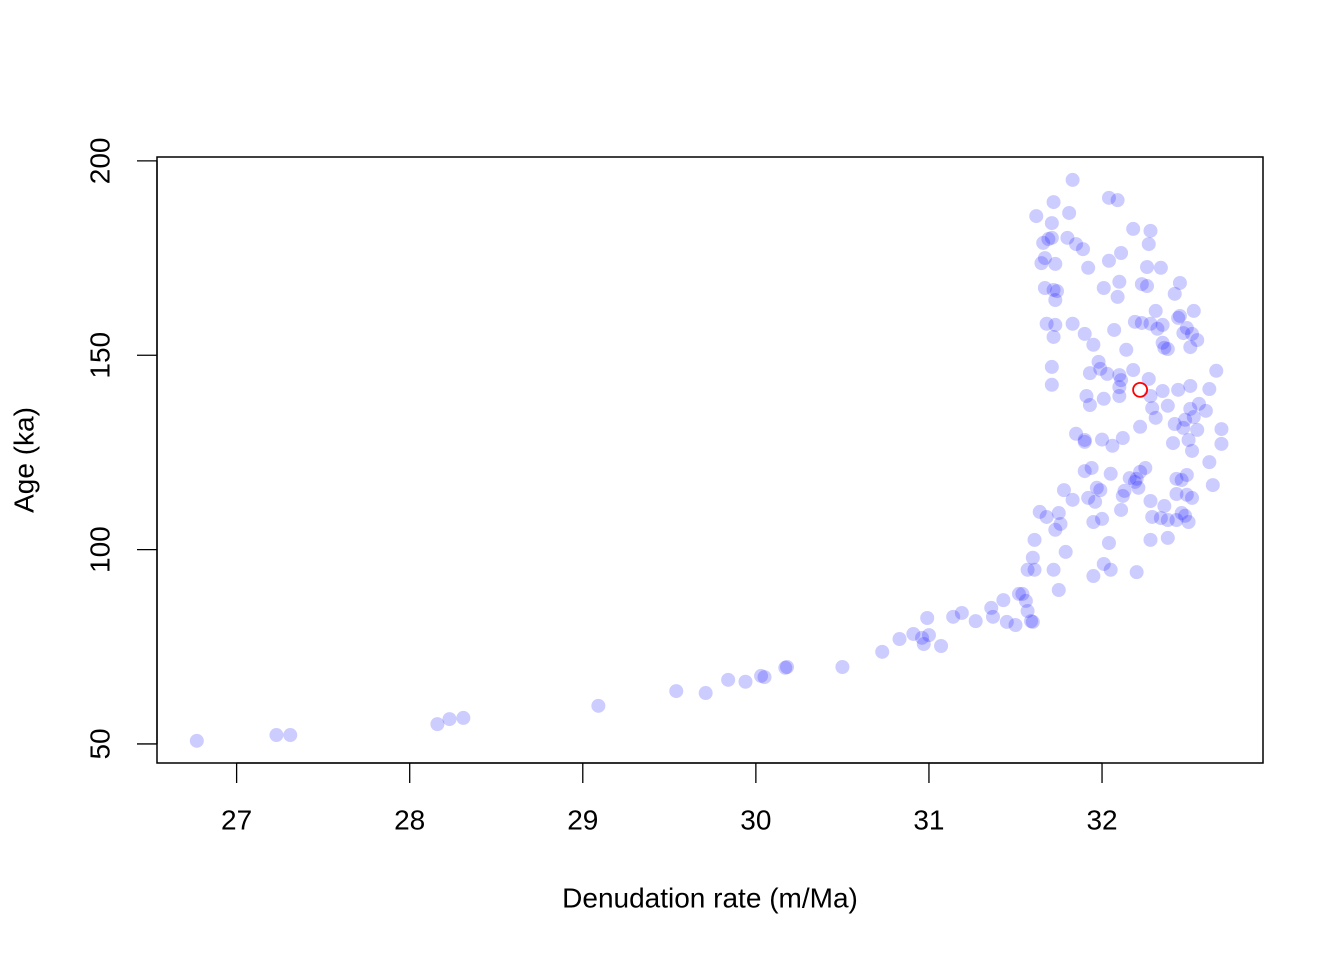  What do you see at coordinates (582, 819) in the screenshot?
I see `x-tick-label: 29` at bounding box center [582, 819].